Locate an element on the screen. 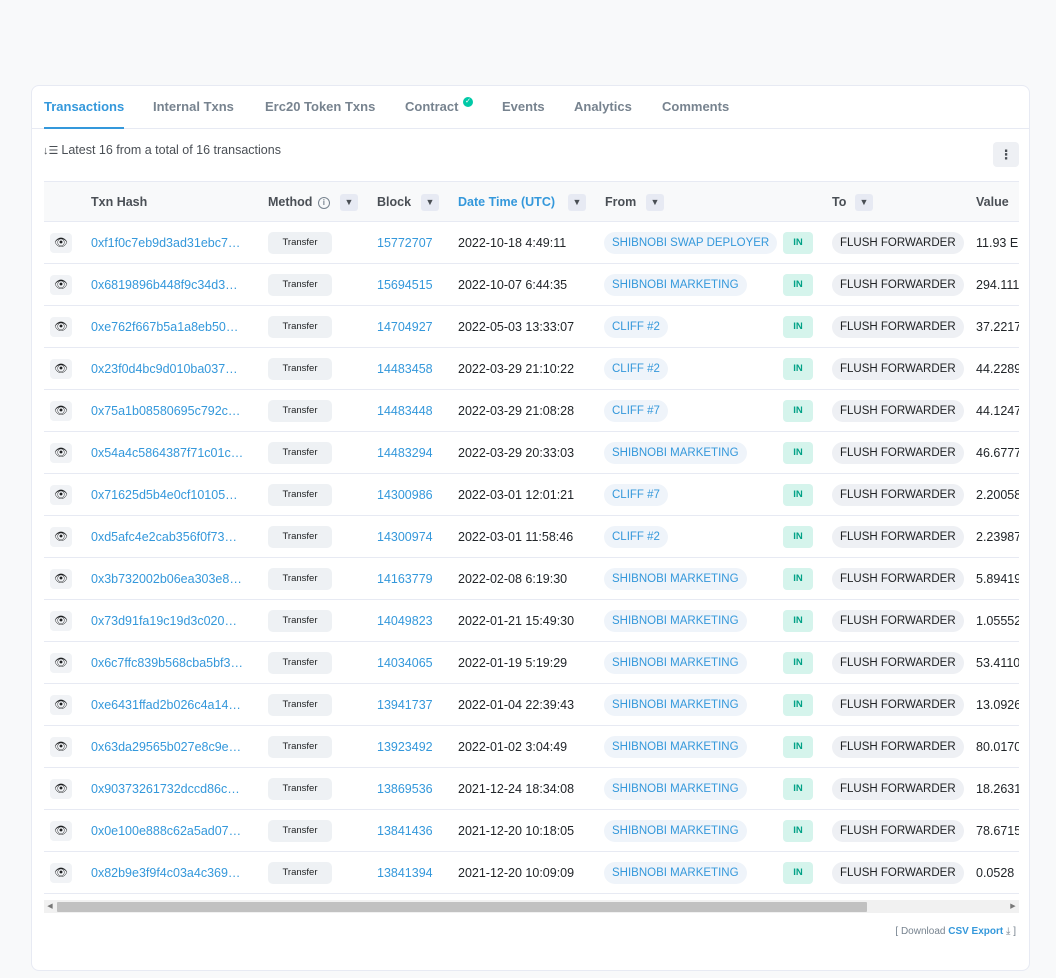 The image size is (1056, 978). scroll-right-icon: ▶ is located at coordinates (1013, 906).